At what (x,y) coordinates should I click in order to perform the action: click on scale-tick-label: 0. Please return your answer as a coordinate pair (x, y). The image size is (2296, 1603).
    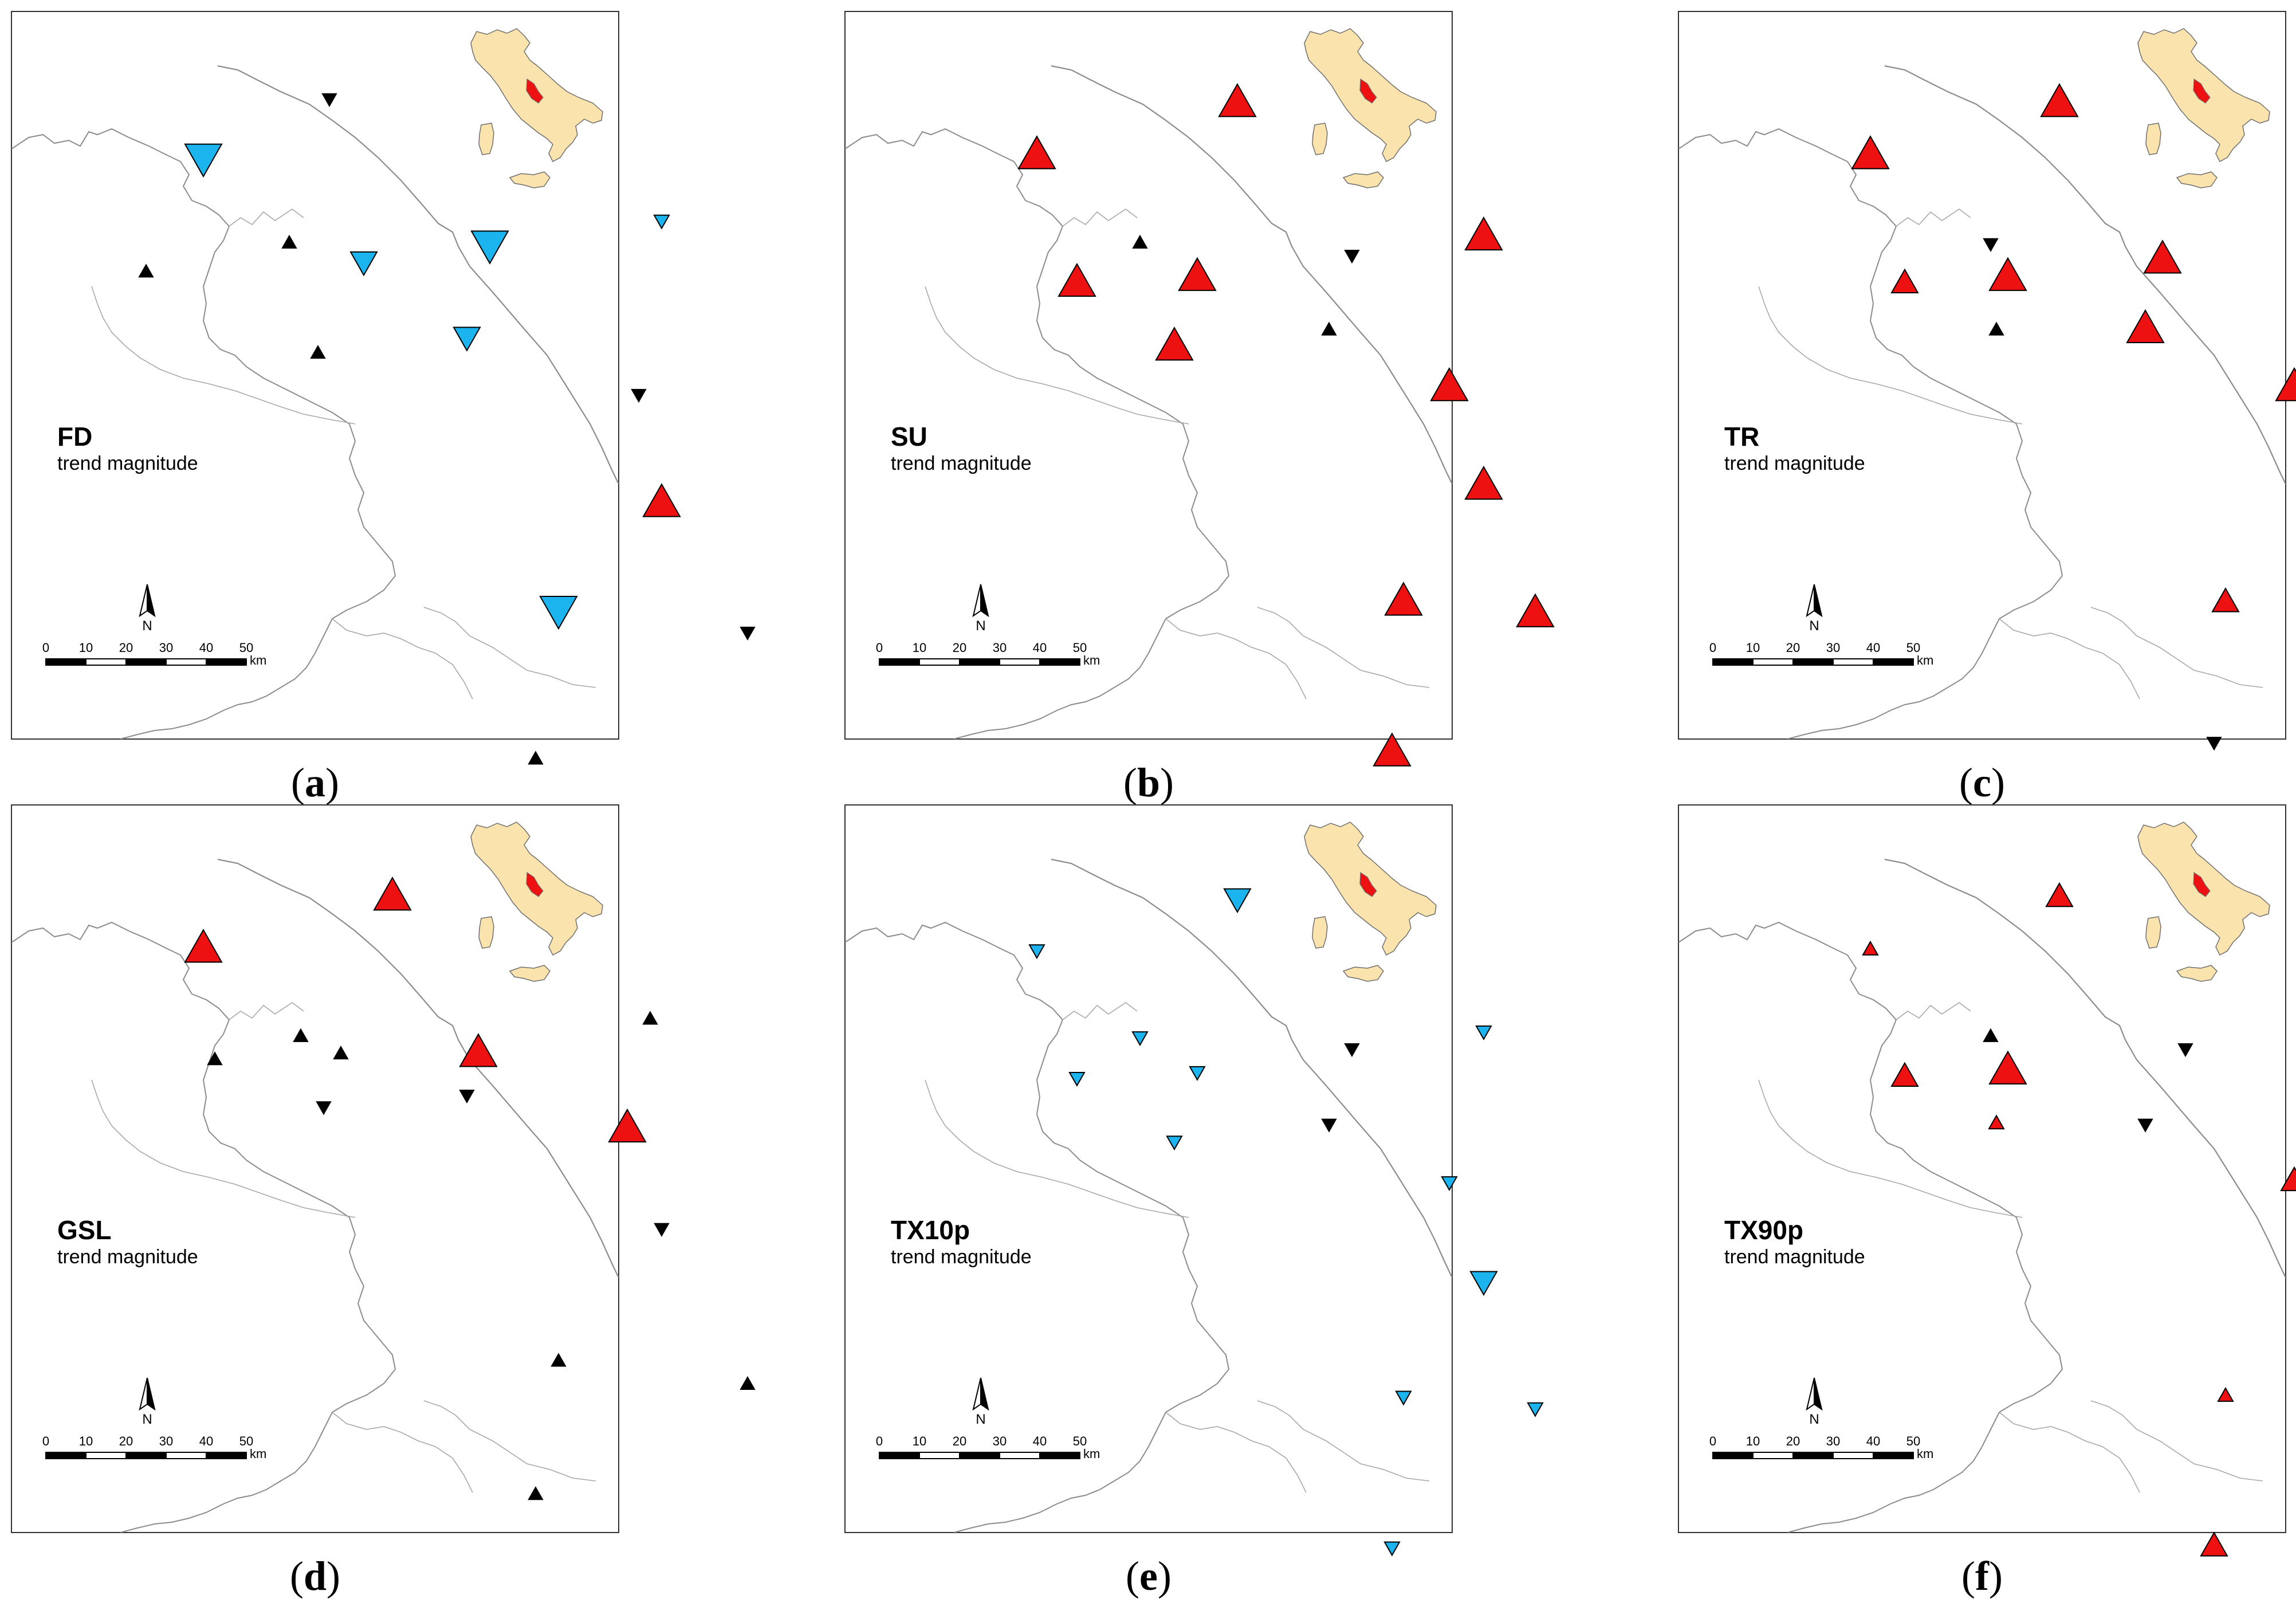
    Looking at the image, I should click on (1713, 1441).